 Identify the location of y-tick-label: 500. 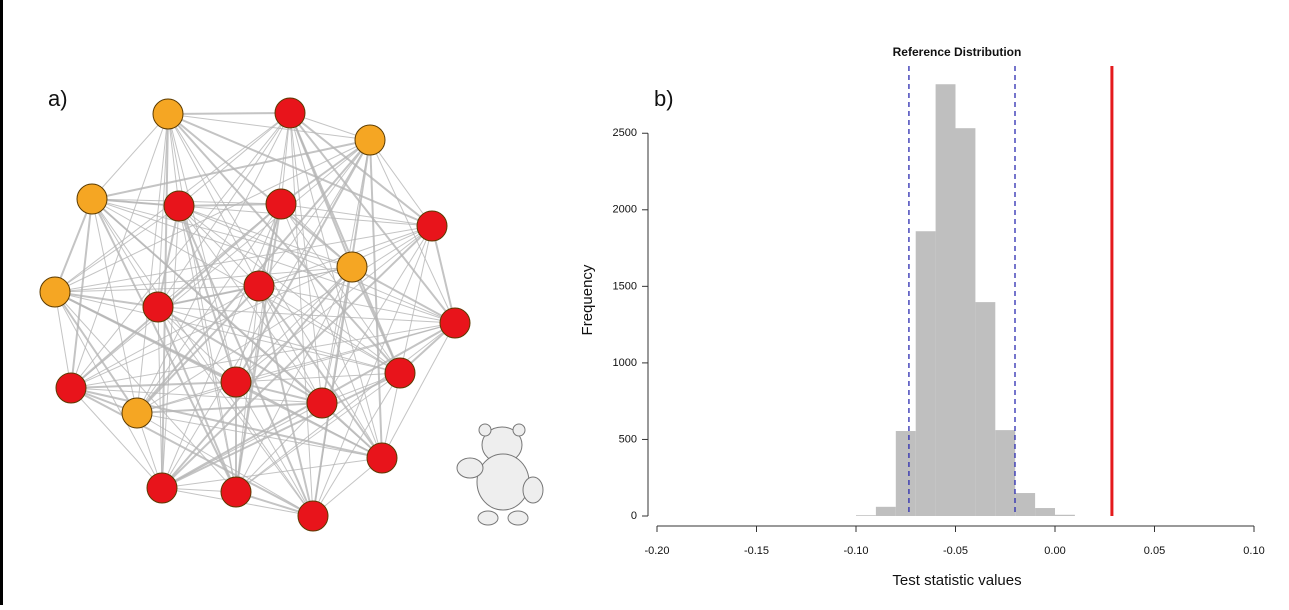
(628, 439).